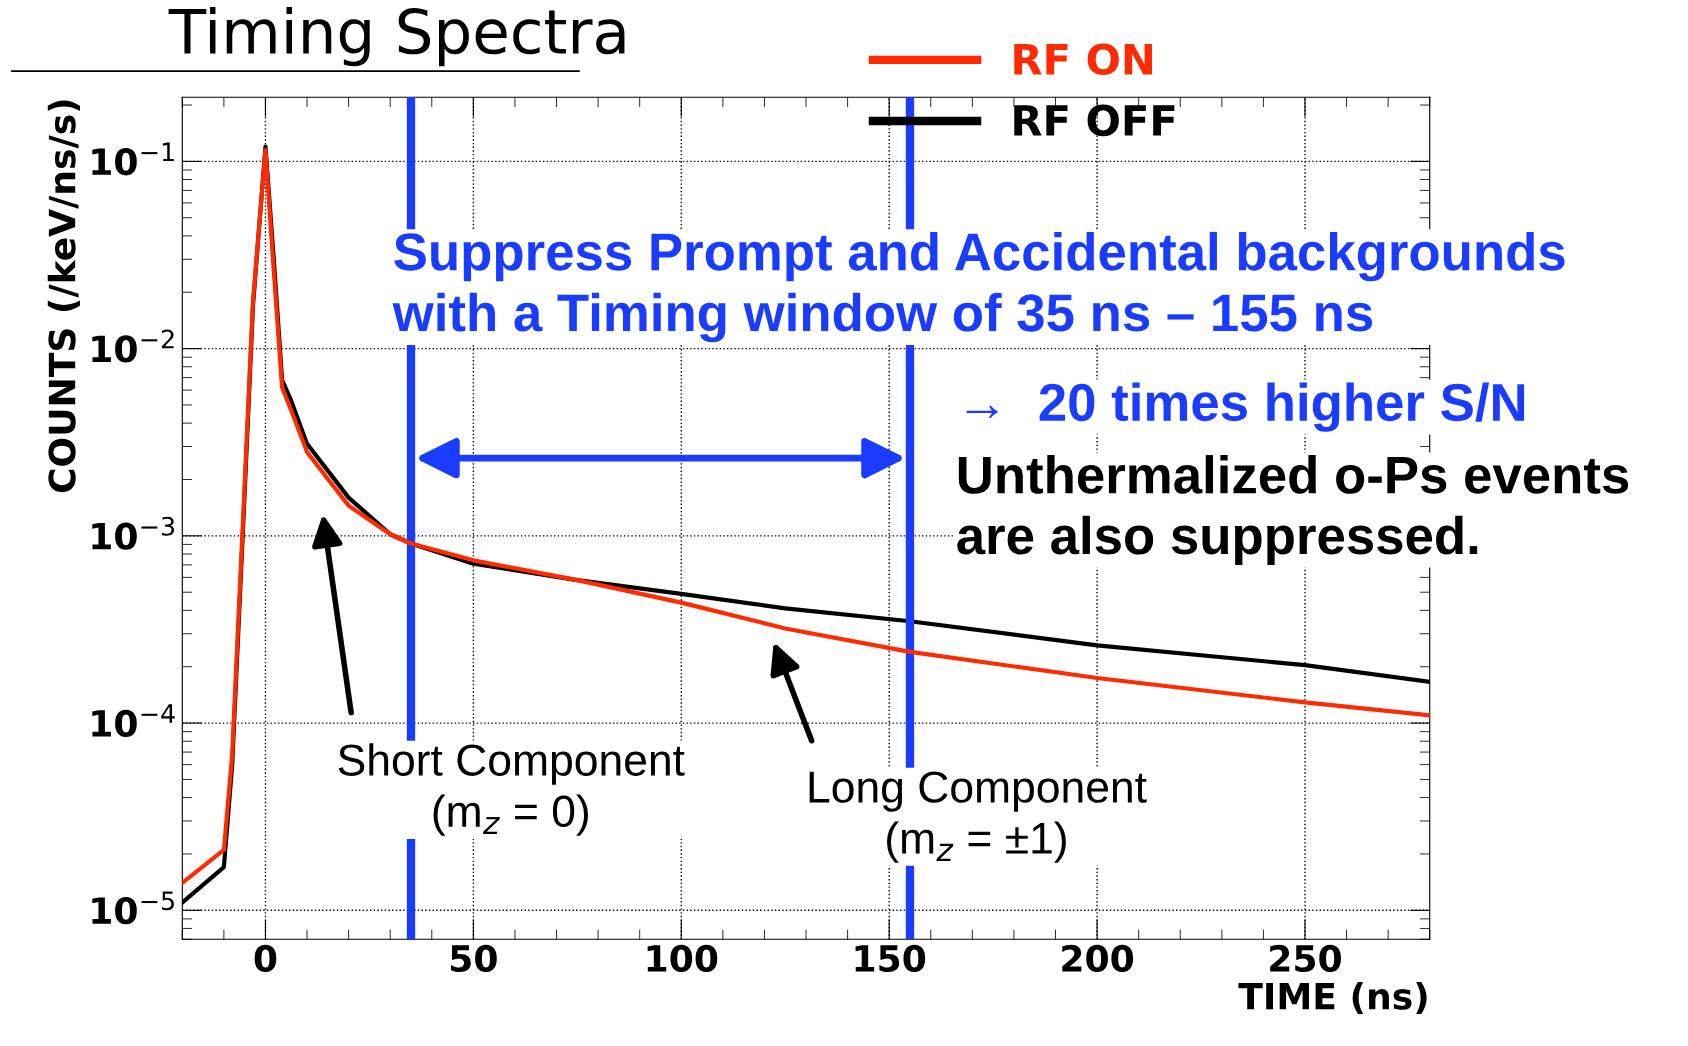  What do you see at coordinates (133, 346) in the screenshot?
I see `y-tick-label: 10$^{−2}$` at bounding box center [133, 346].